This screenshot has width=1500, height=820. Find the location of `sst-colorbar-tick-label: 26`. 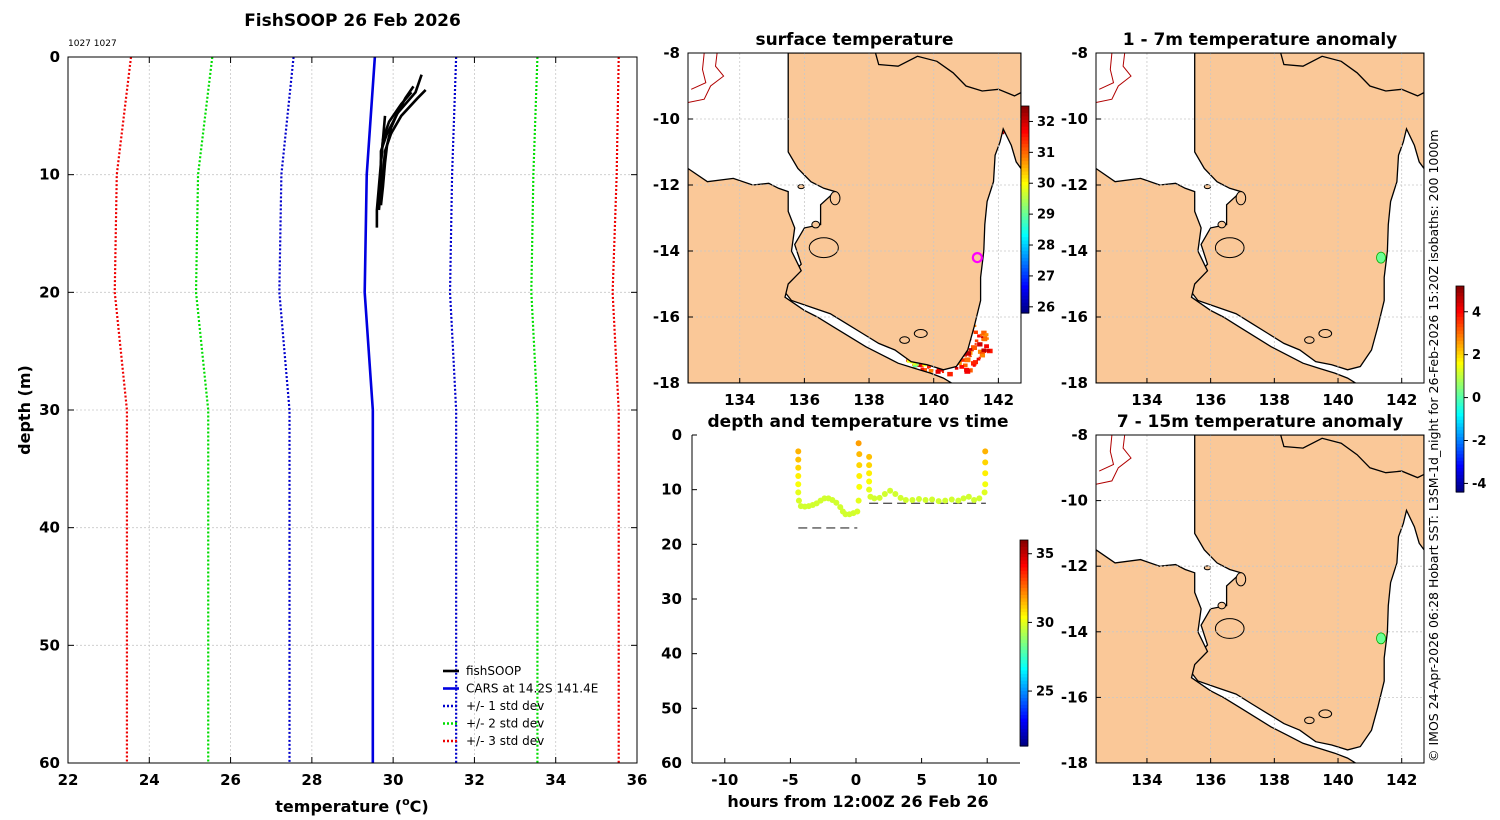

sst-colorbar-tick-label: 26 is located at coordinates (1046, 307).